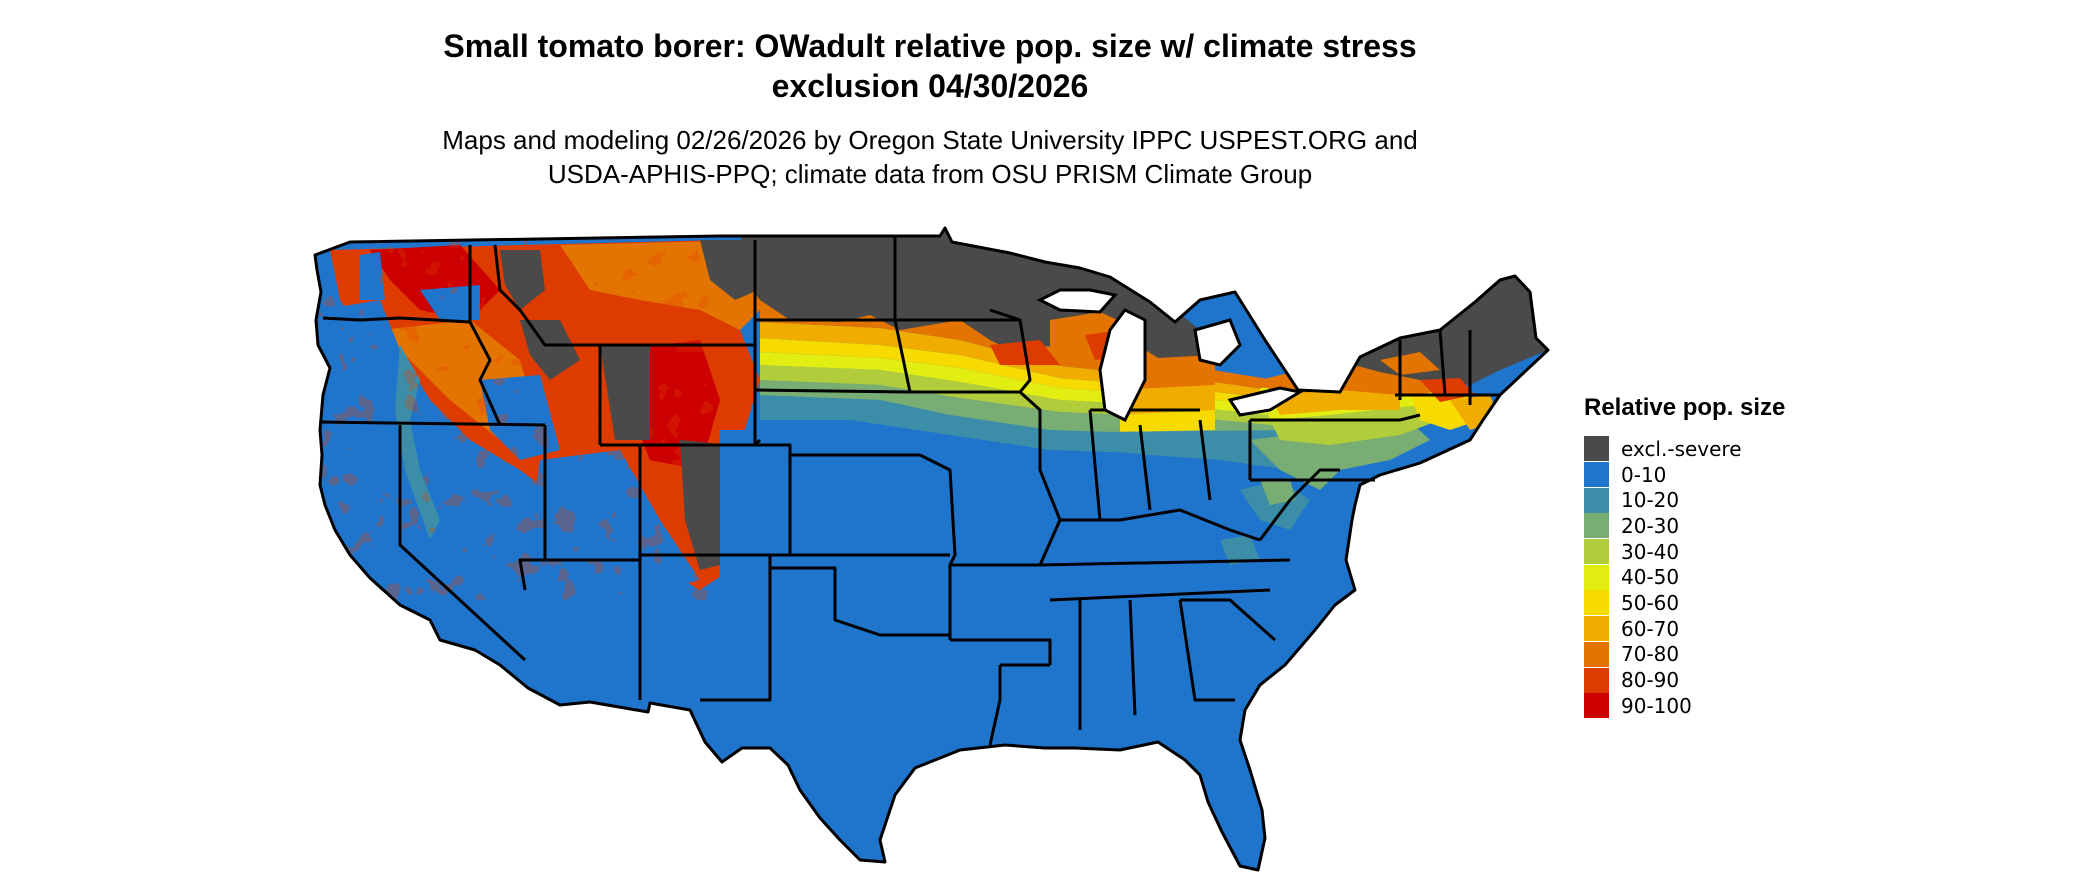  What do you see at coordinates (1170, 355) in the screenshot?
I see `great-lakes` at bounding box center [1170, 355].